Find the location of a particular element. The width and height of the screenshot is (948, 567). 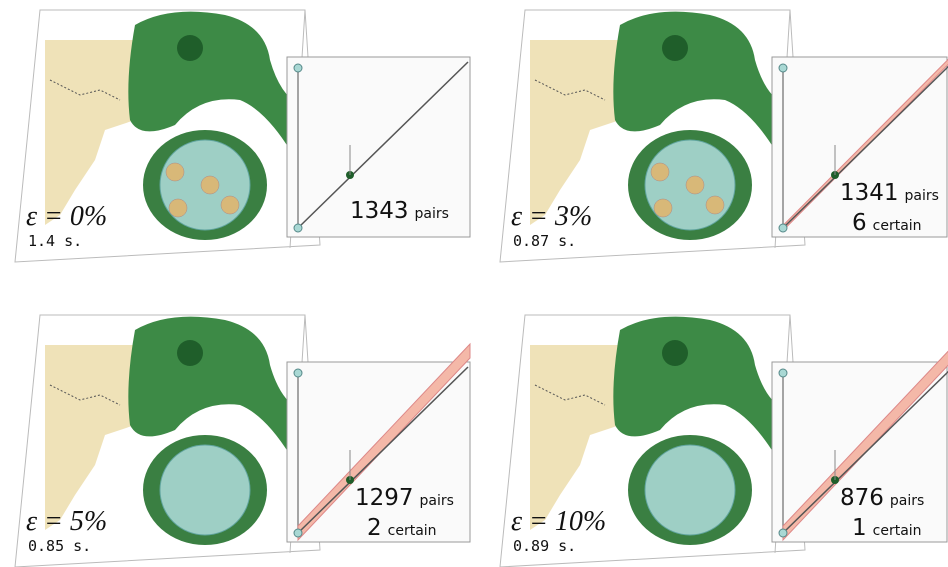

pairs-count: 1297 is located at coordinates (384, 498).